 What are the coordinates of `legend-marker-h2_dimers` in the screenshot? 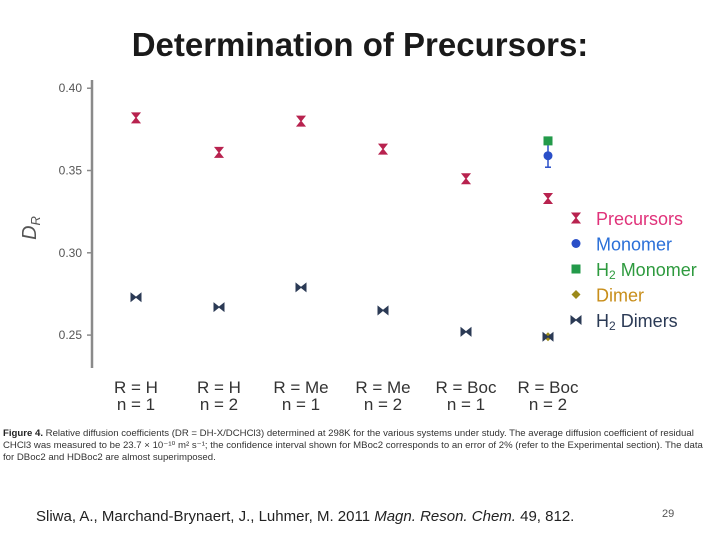 It's located at (576, 320).